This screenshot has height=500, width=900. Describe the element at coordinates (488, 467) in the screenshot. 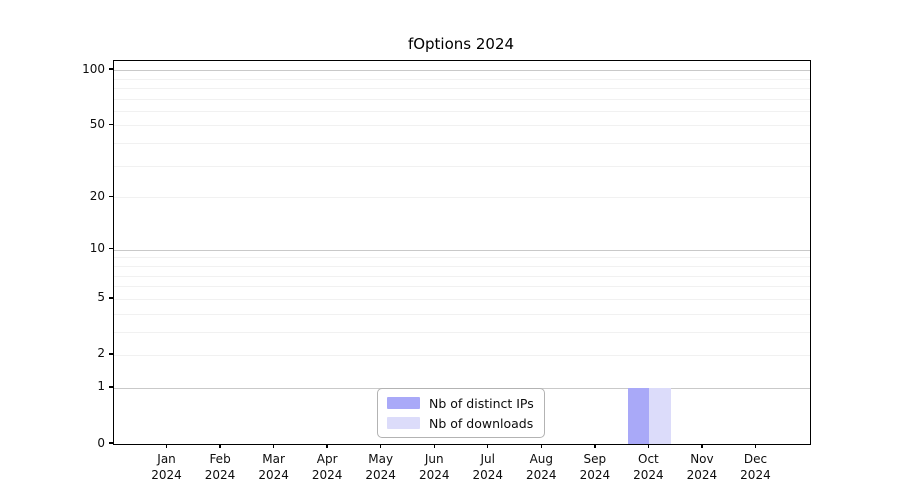

I see `x-tick-label: Jul 2024` at that location.